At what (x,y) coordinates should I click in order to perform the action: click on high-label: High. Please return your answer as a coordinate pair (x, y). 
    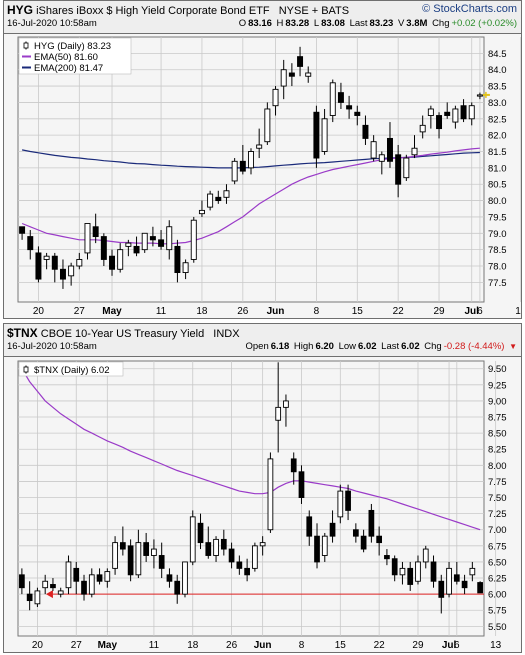
    Looking at the image, I should click on (303, 346).